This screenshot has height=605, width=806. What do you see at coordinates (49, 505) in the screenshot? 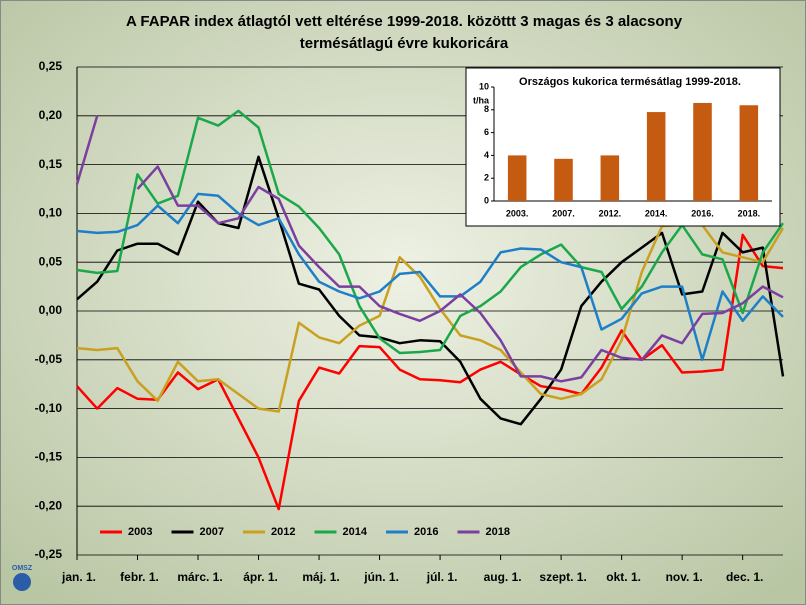
I see `y-tick-label: -0,20` at bounding box center [49, 505].